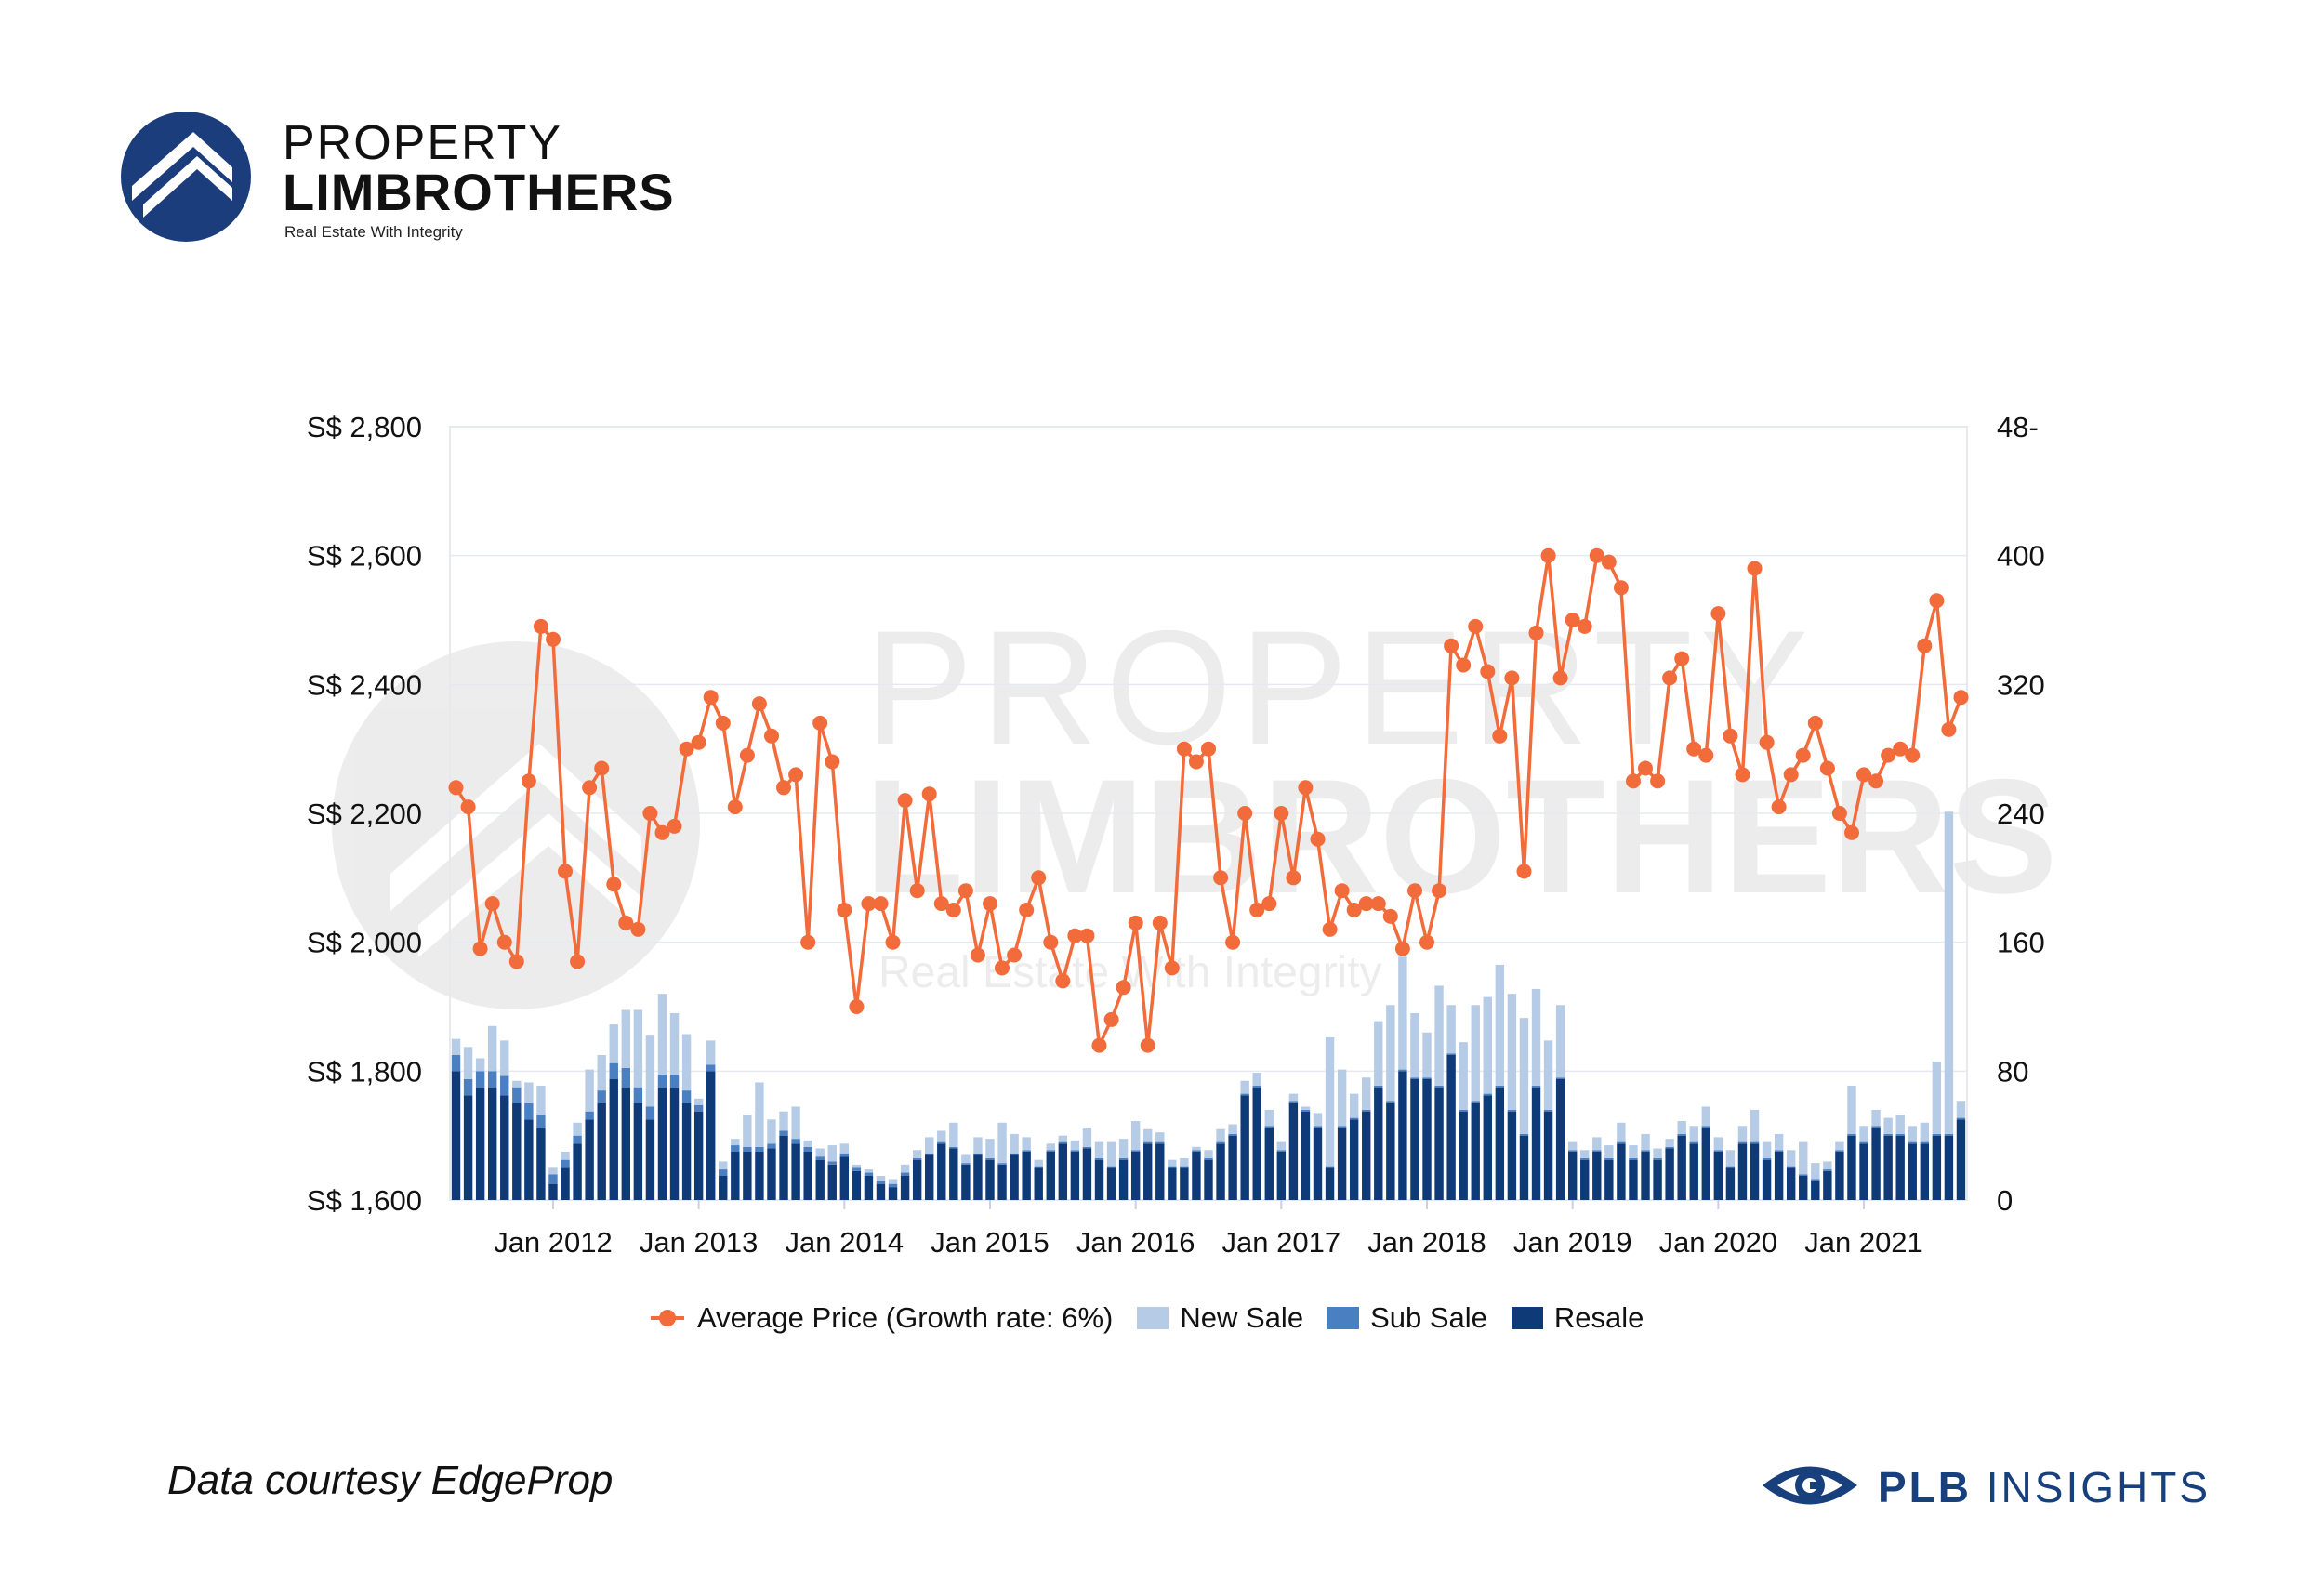 Image resolution: width=2324 pixels, height=1596 pixels. I want to click on legend-label: Sub Sale, so click(1428, 1317).